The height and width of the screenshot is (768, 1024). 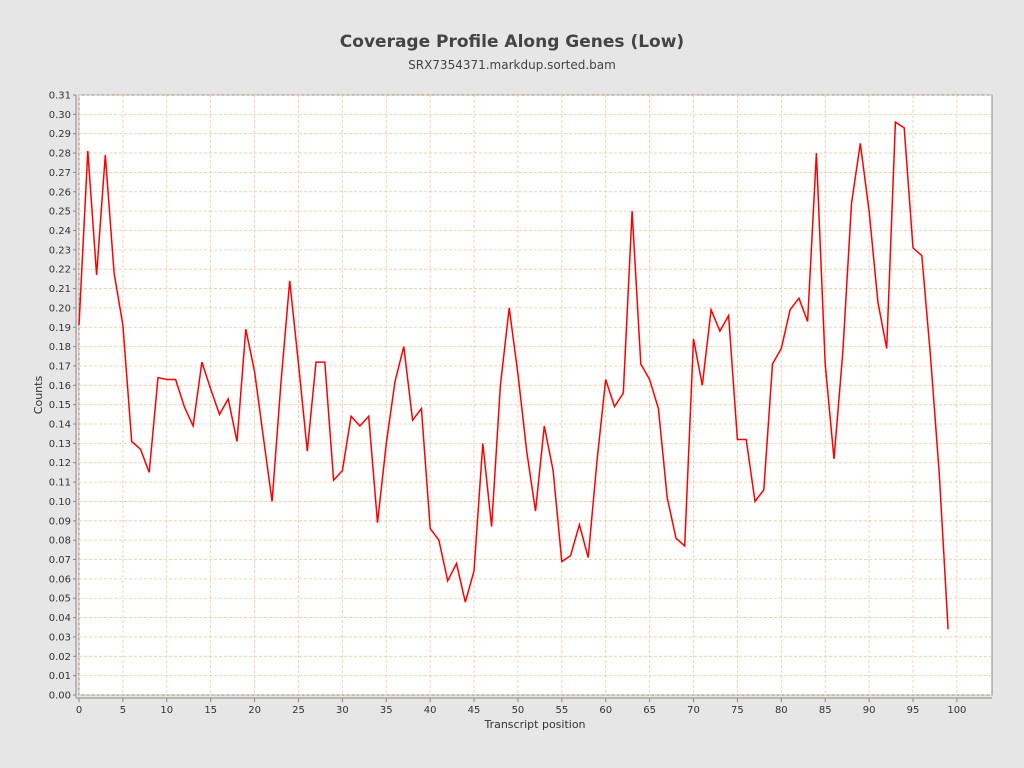 What do you see at coordinates (60, 134) in the screenshot?
I see `y-tick-label: 0.29` at bounding box center [60, 134].